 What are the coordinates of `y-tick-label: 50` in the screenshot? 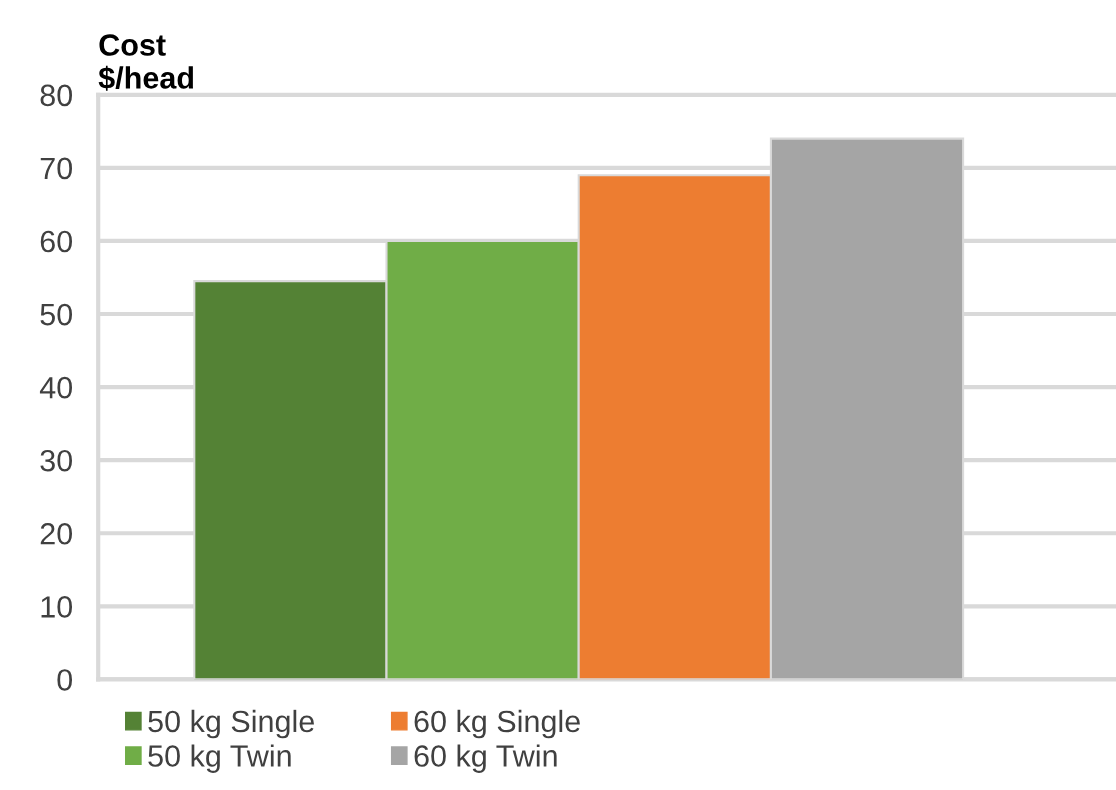 It's located at (56, 314).